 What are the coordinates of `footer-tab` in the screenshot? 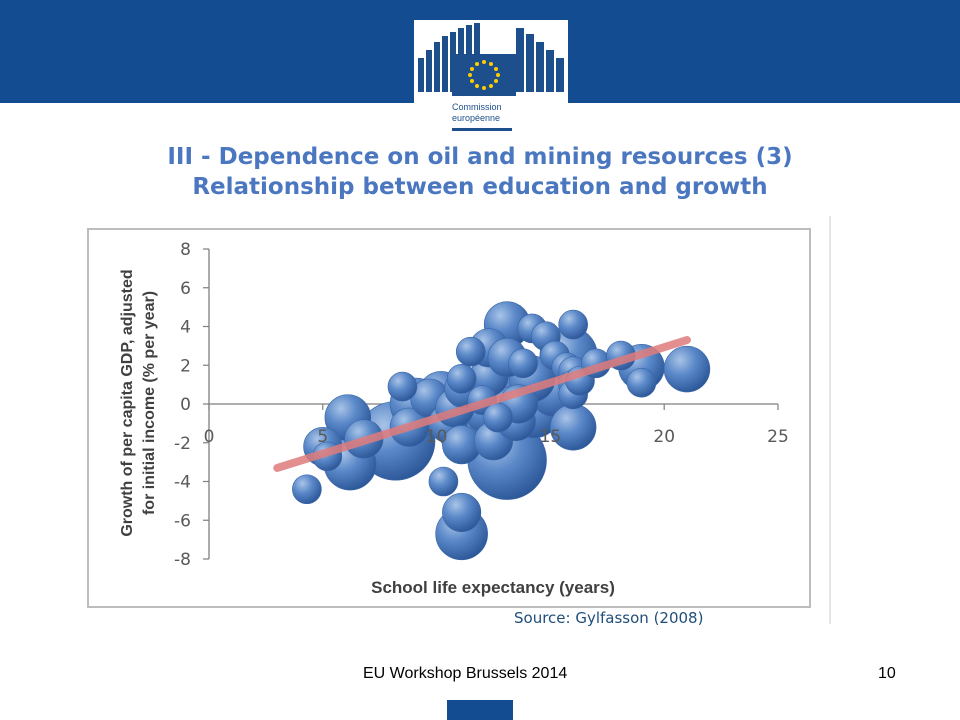 It's located at (480, 710).